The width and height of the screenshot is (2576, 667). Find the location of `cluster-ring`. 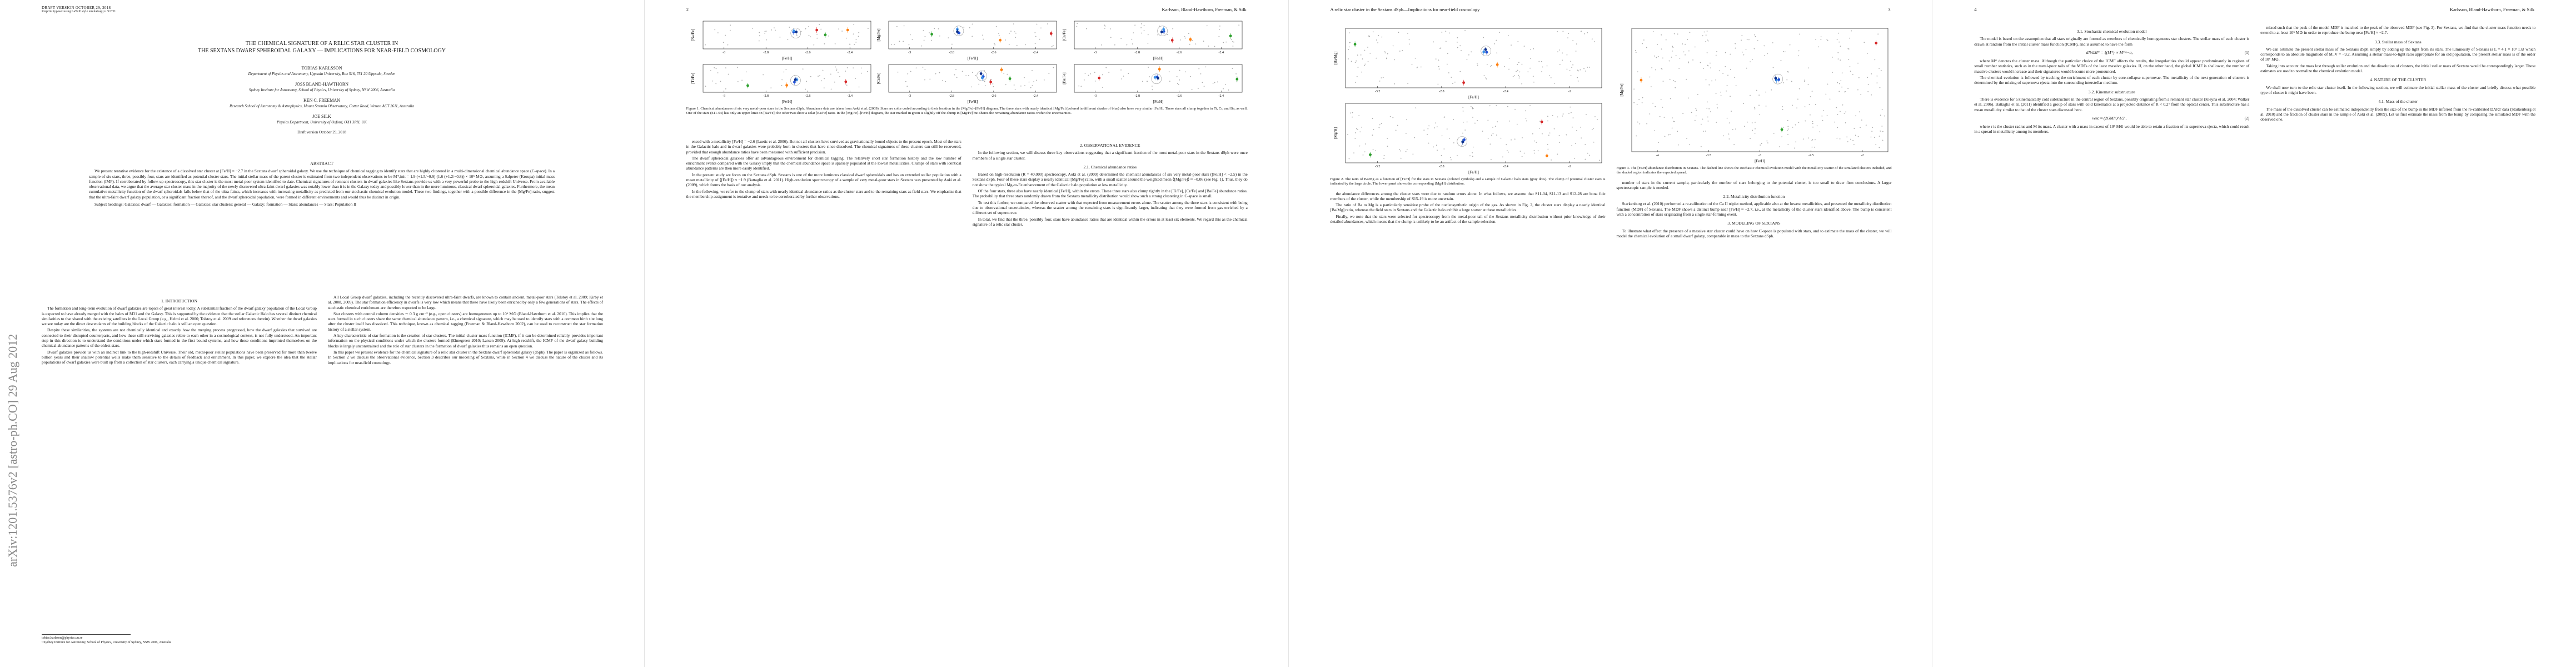

cluster-ring is located at coordinates (795, 80).